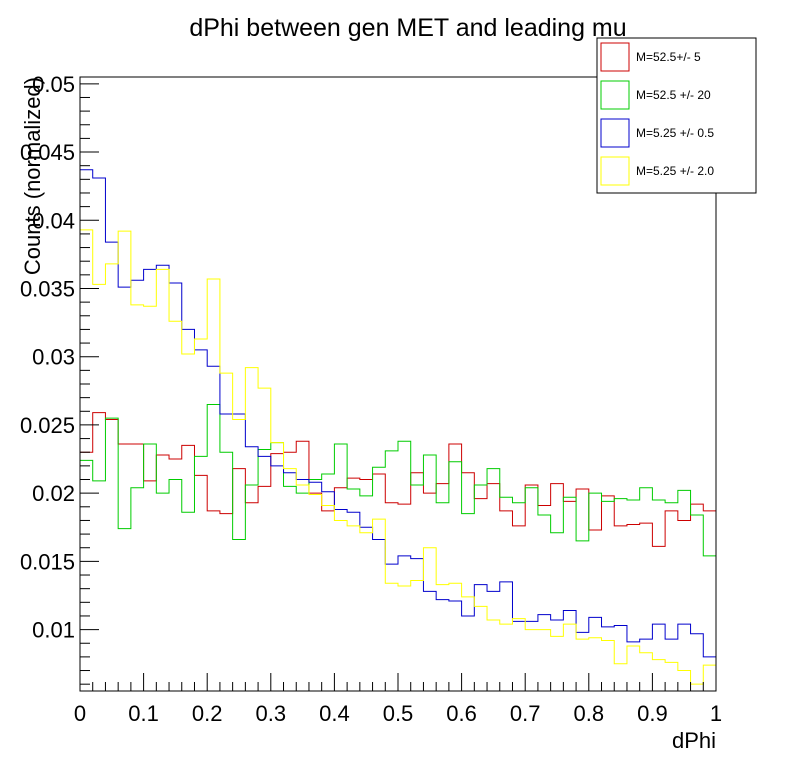  Describe the element at coordinates (32, 176) in the screenshot. I see `y-axis-label: Counts (normalized)` at that location.